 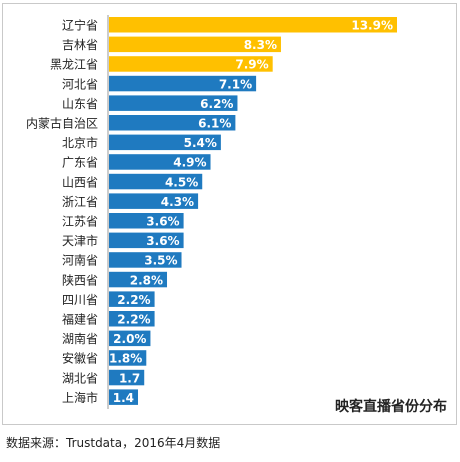 I want to click on category-label-9: 浙江省, so click(x=80, y=202).